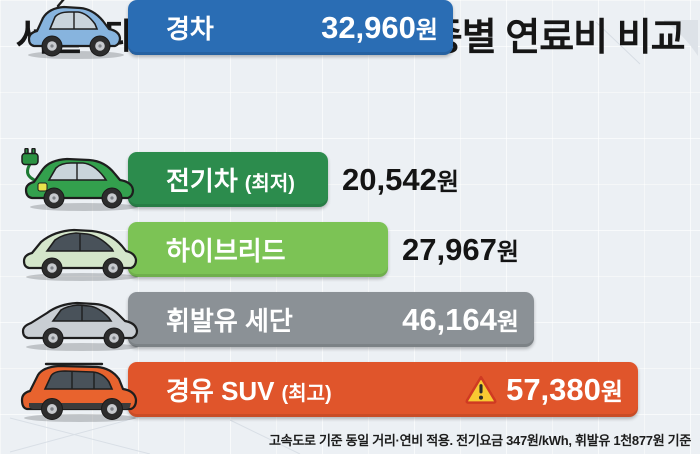 This screenshot has width=700, height=454. I want to click on bar: 경유 SUV (최고) 57,380 원, so click(383, 389).